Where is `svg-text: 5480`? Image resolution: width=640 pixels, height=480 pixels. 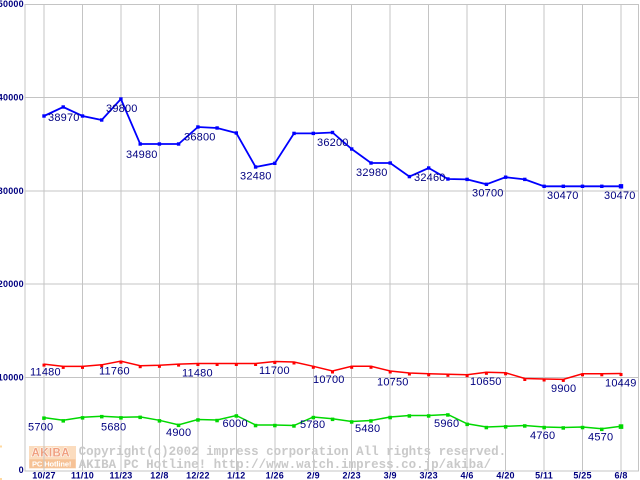 svg-text: 5480 is located at coordinates (367, 429).